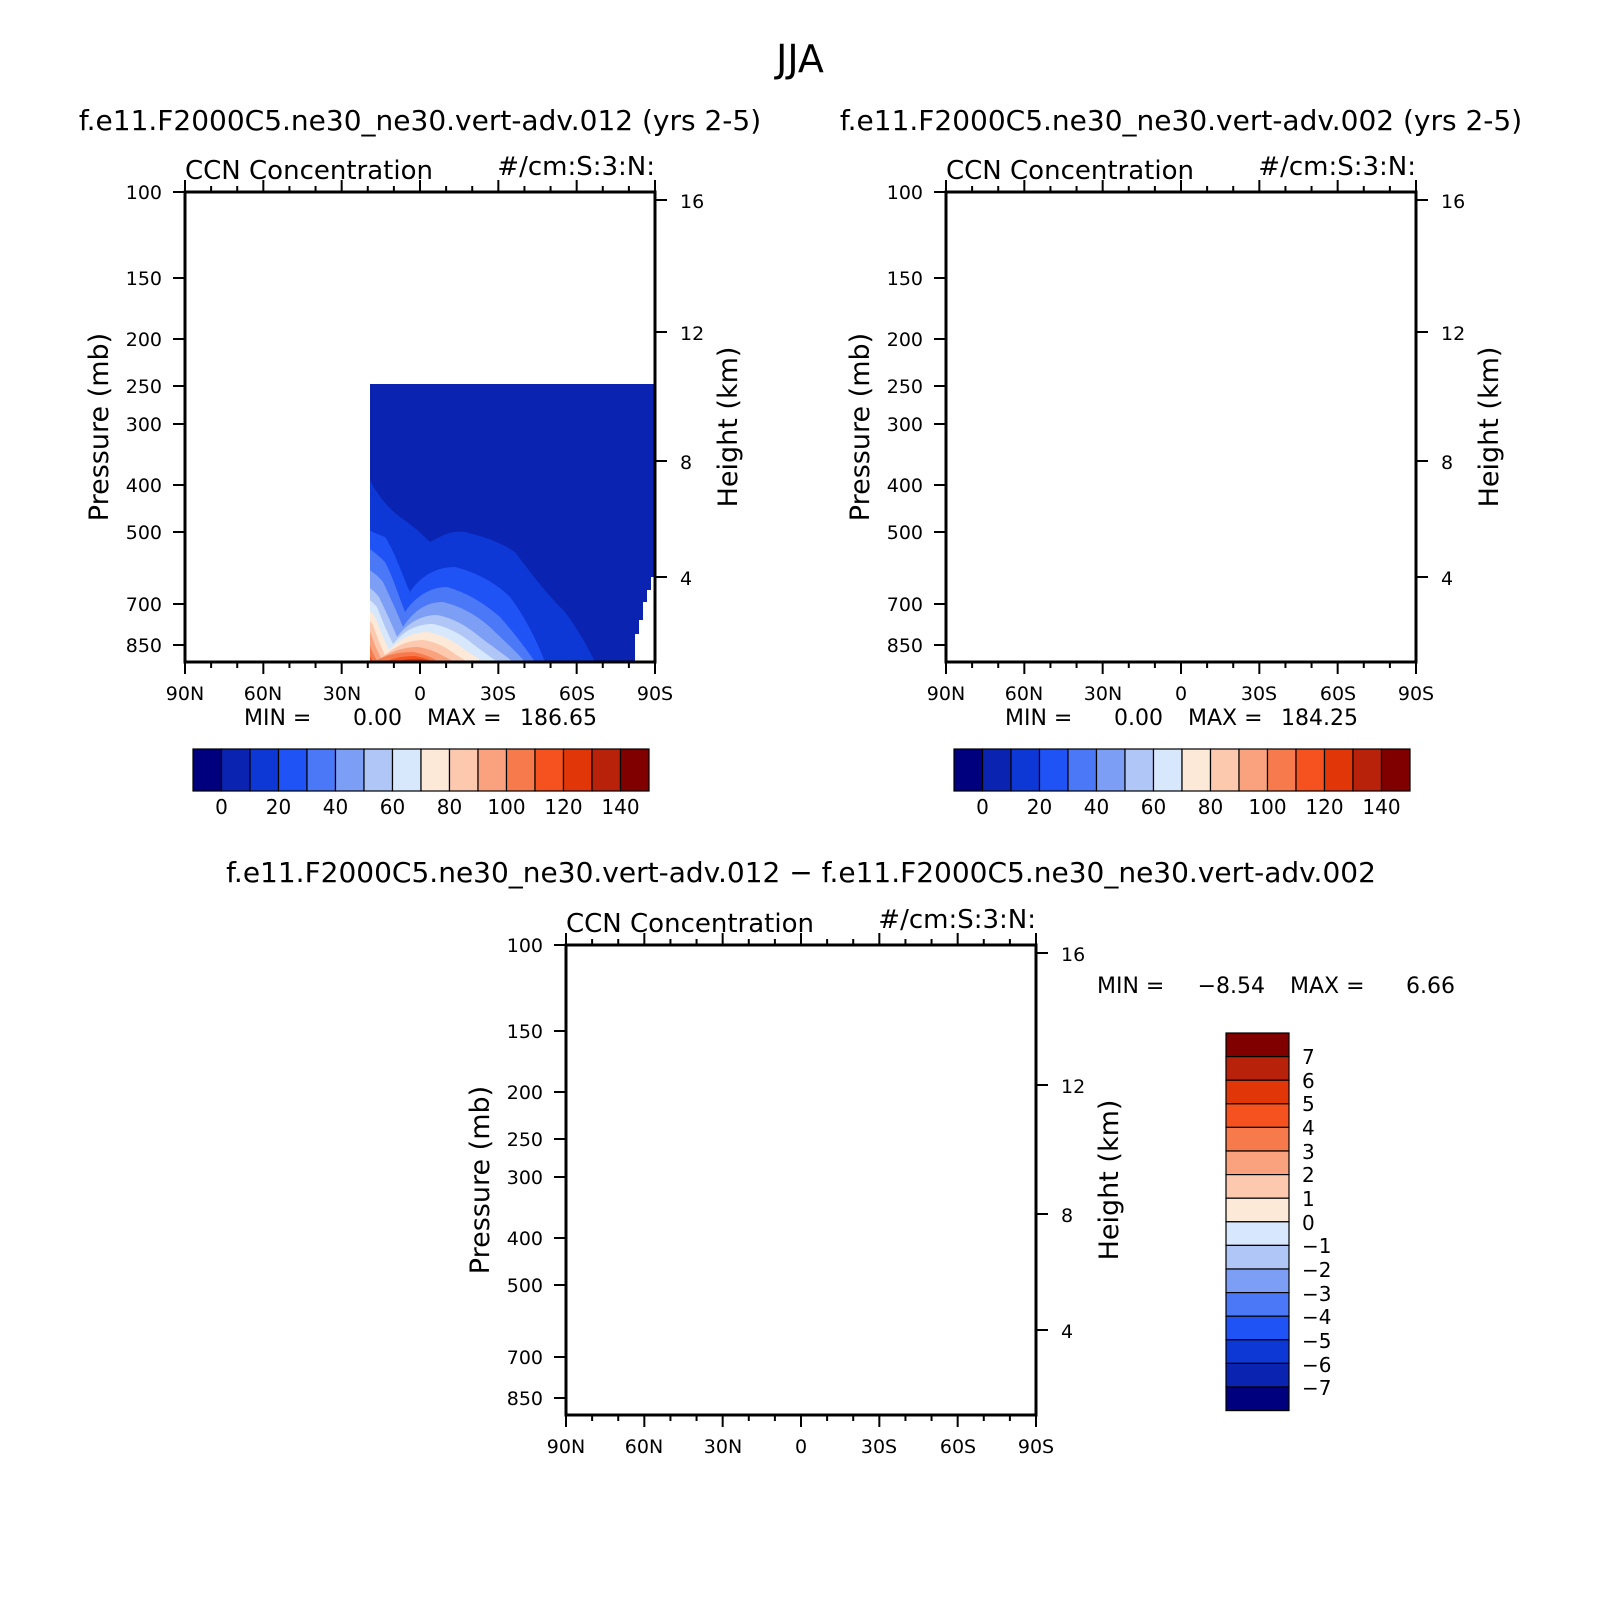 The height and width of the screenshot is (1600, 1597). What do you see at coordinates (957, 920) in the screenshot?
I see `panel-c-right-title: #/cm:S:3:N:` at bounding box center [957, 920].